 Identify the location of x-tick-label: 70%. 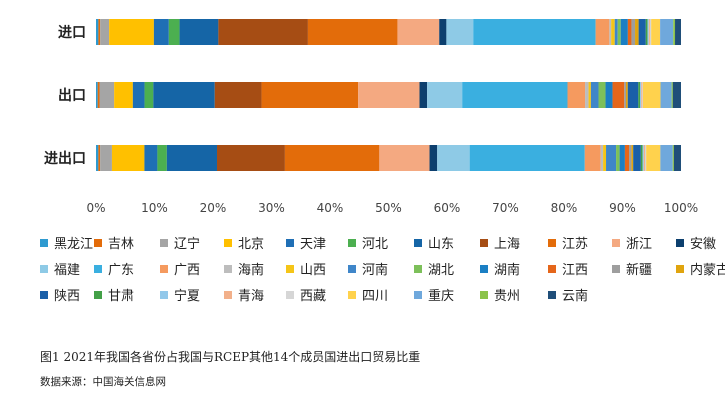
(505, 208).